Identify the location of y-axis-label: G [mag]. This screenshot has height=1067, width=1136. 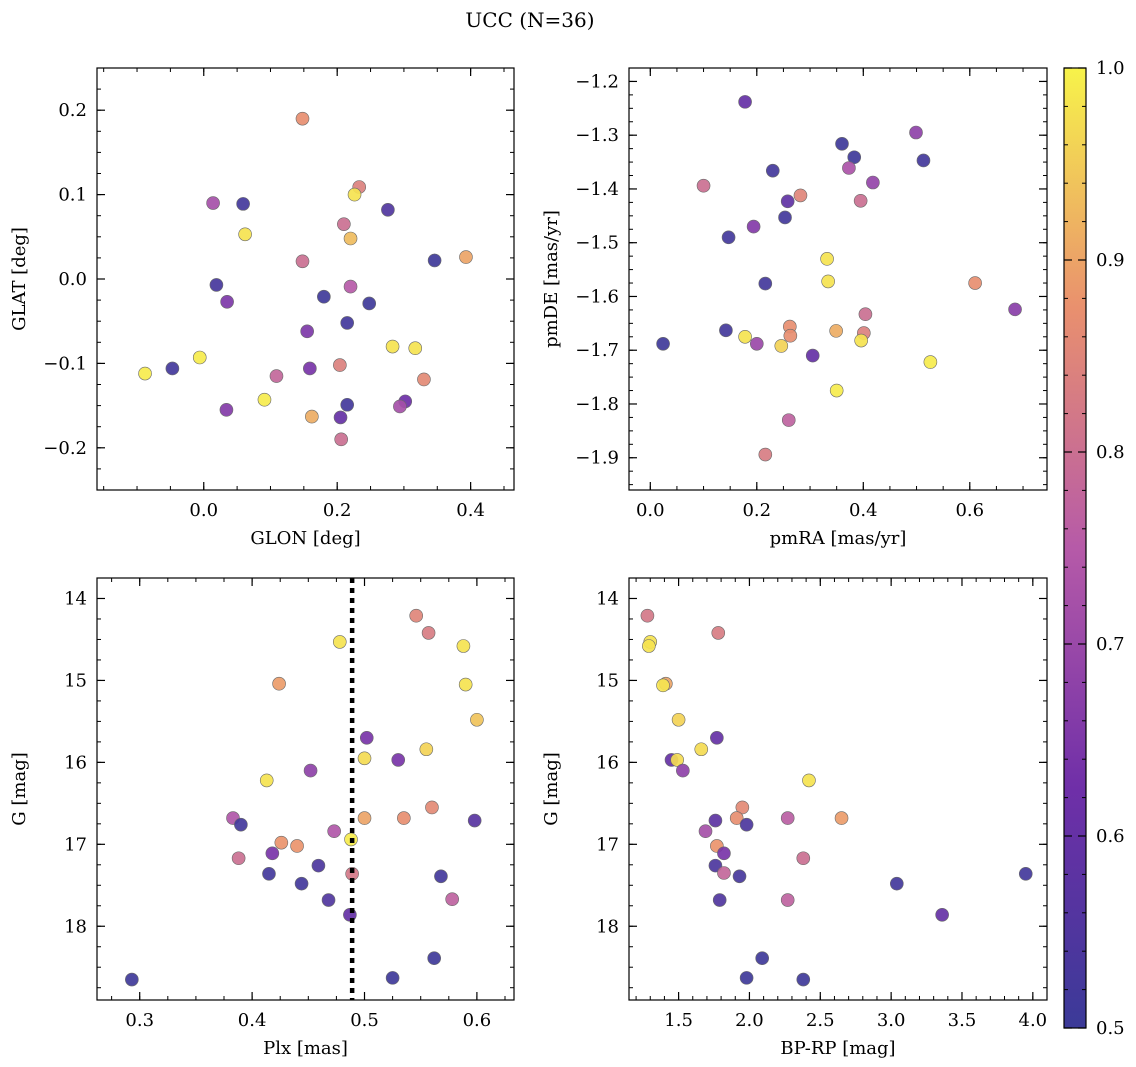
(551, 788).